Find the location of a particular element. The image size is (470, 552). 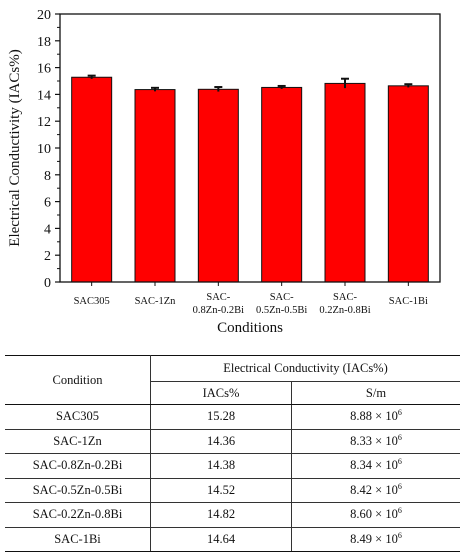

cell-condition: SAC305 is located at coordinates (78, 417).